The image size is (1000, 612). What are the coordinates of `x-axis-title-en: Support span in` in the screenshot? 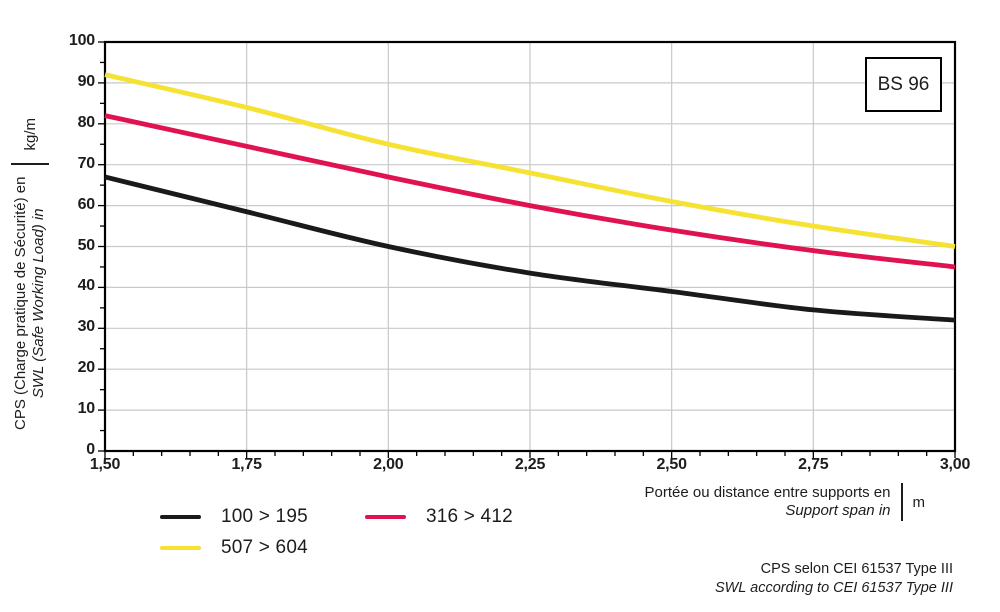 It's located at (838, 510).